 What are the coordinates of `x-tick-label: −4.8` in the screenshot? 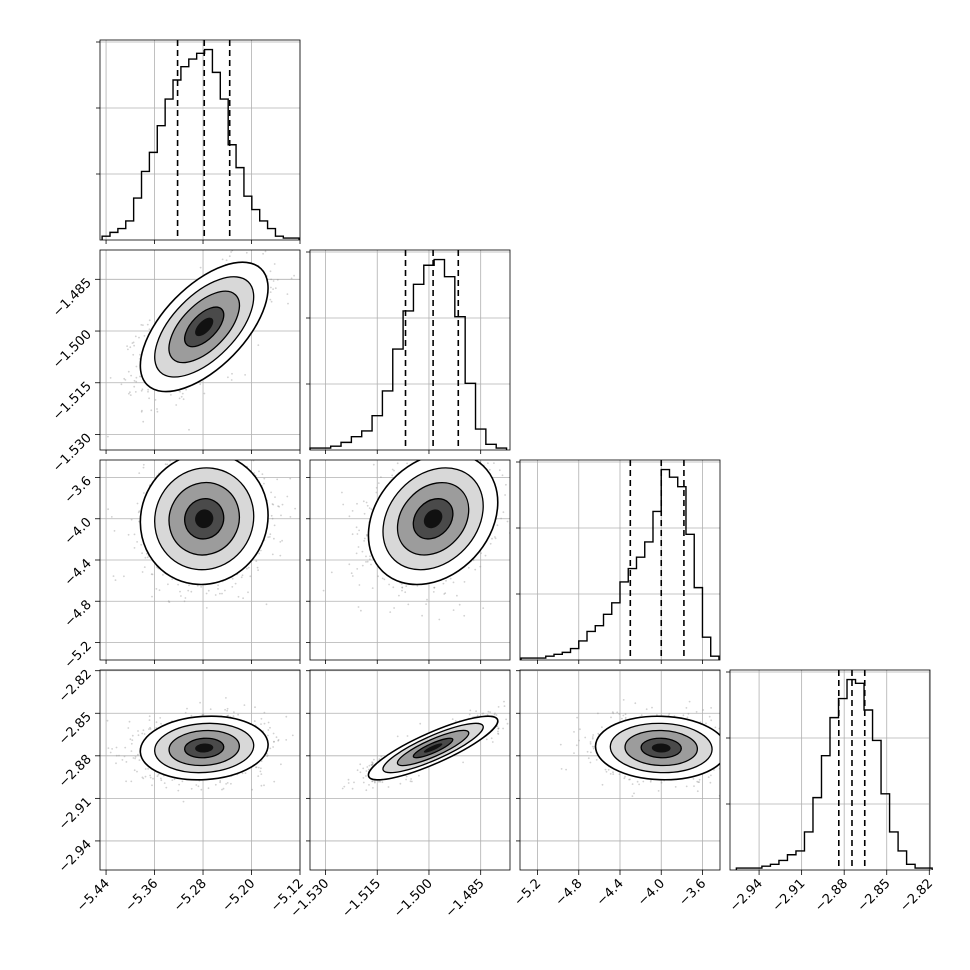 It's located at (569, 892).